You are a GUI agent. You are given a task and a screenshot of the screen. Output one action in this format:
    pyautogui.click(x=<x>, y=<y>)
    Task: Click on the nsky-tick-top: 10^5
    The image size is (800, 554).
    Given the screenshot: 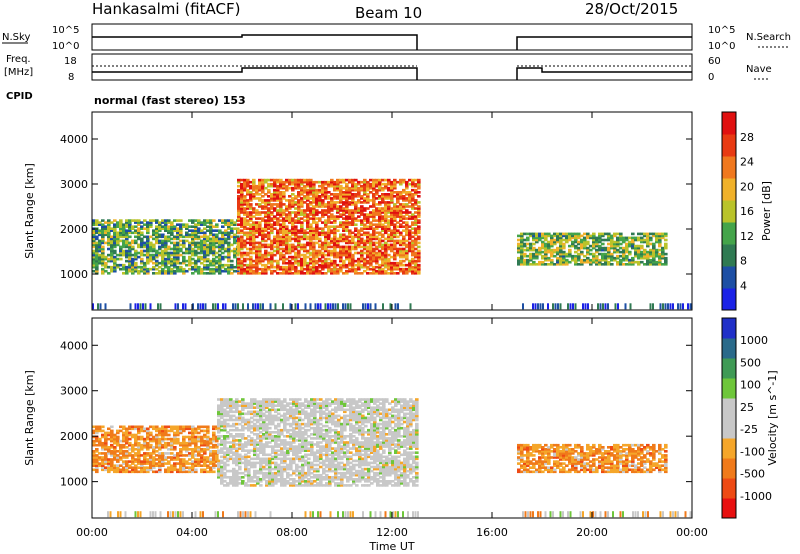 What is the action you would take?
    pyautogui.click(x=65, y=30)
    